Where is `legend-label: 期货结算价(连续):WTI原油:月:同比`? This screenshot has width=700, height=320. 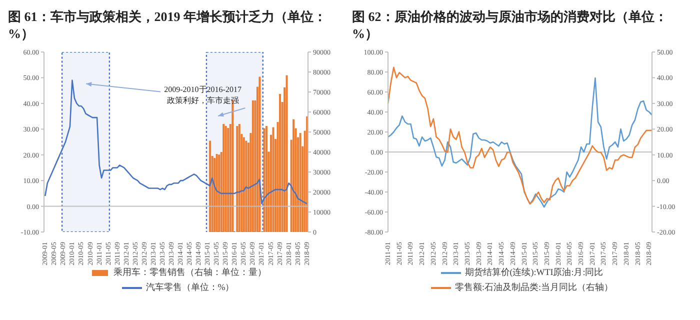 legend-label: 期货结算价(连续):WTI原油:月:同比 is located at coordinates (534, 272).